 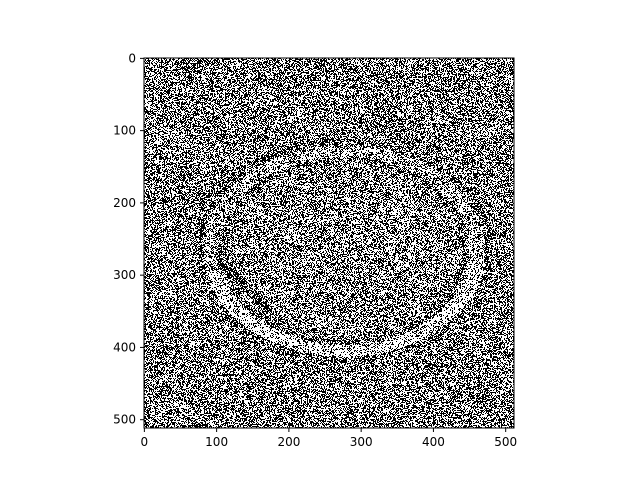 I want to click on y-tick-label: 200, so click(x=124, y=203).